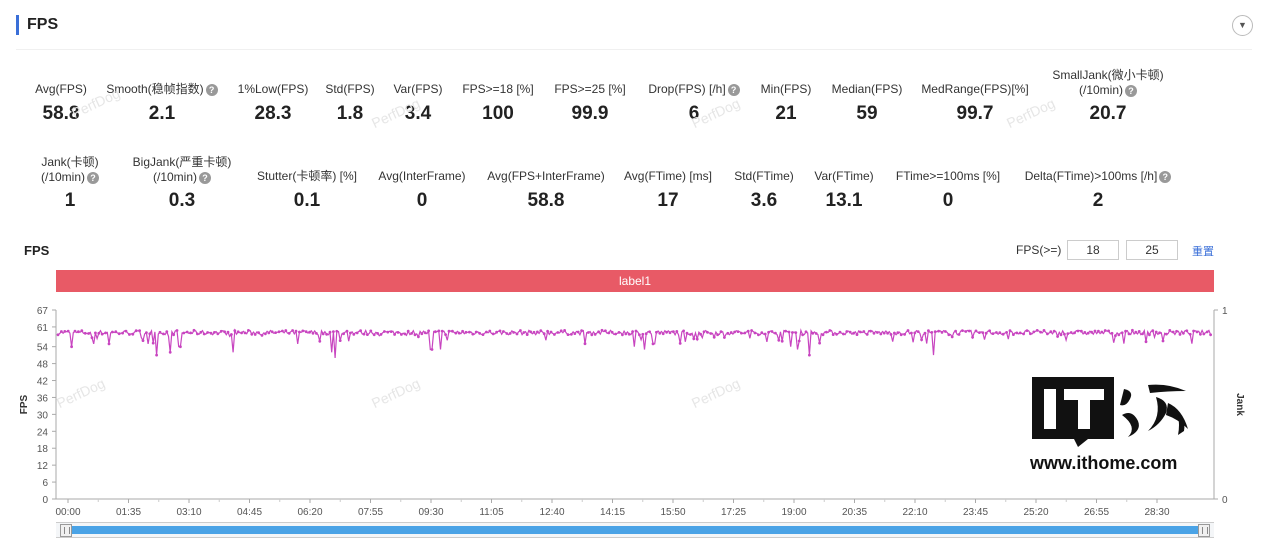 This screenshot has height=540, width=1268. Describe the element at coordinates (188, 512) in the screenshot. I see `x-tick-label: 03:10` at that location.